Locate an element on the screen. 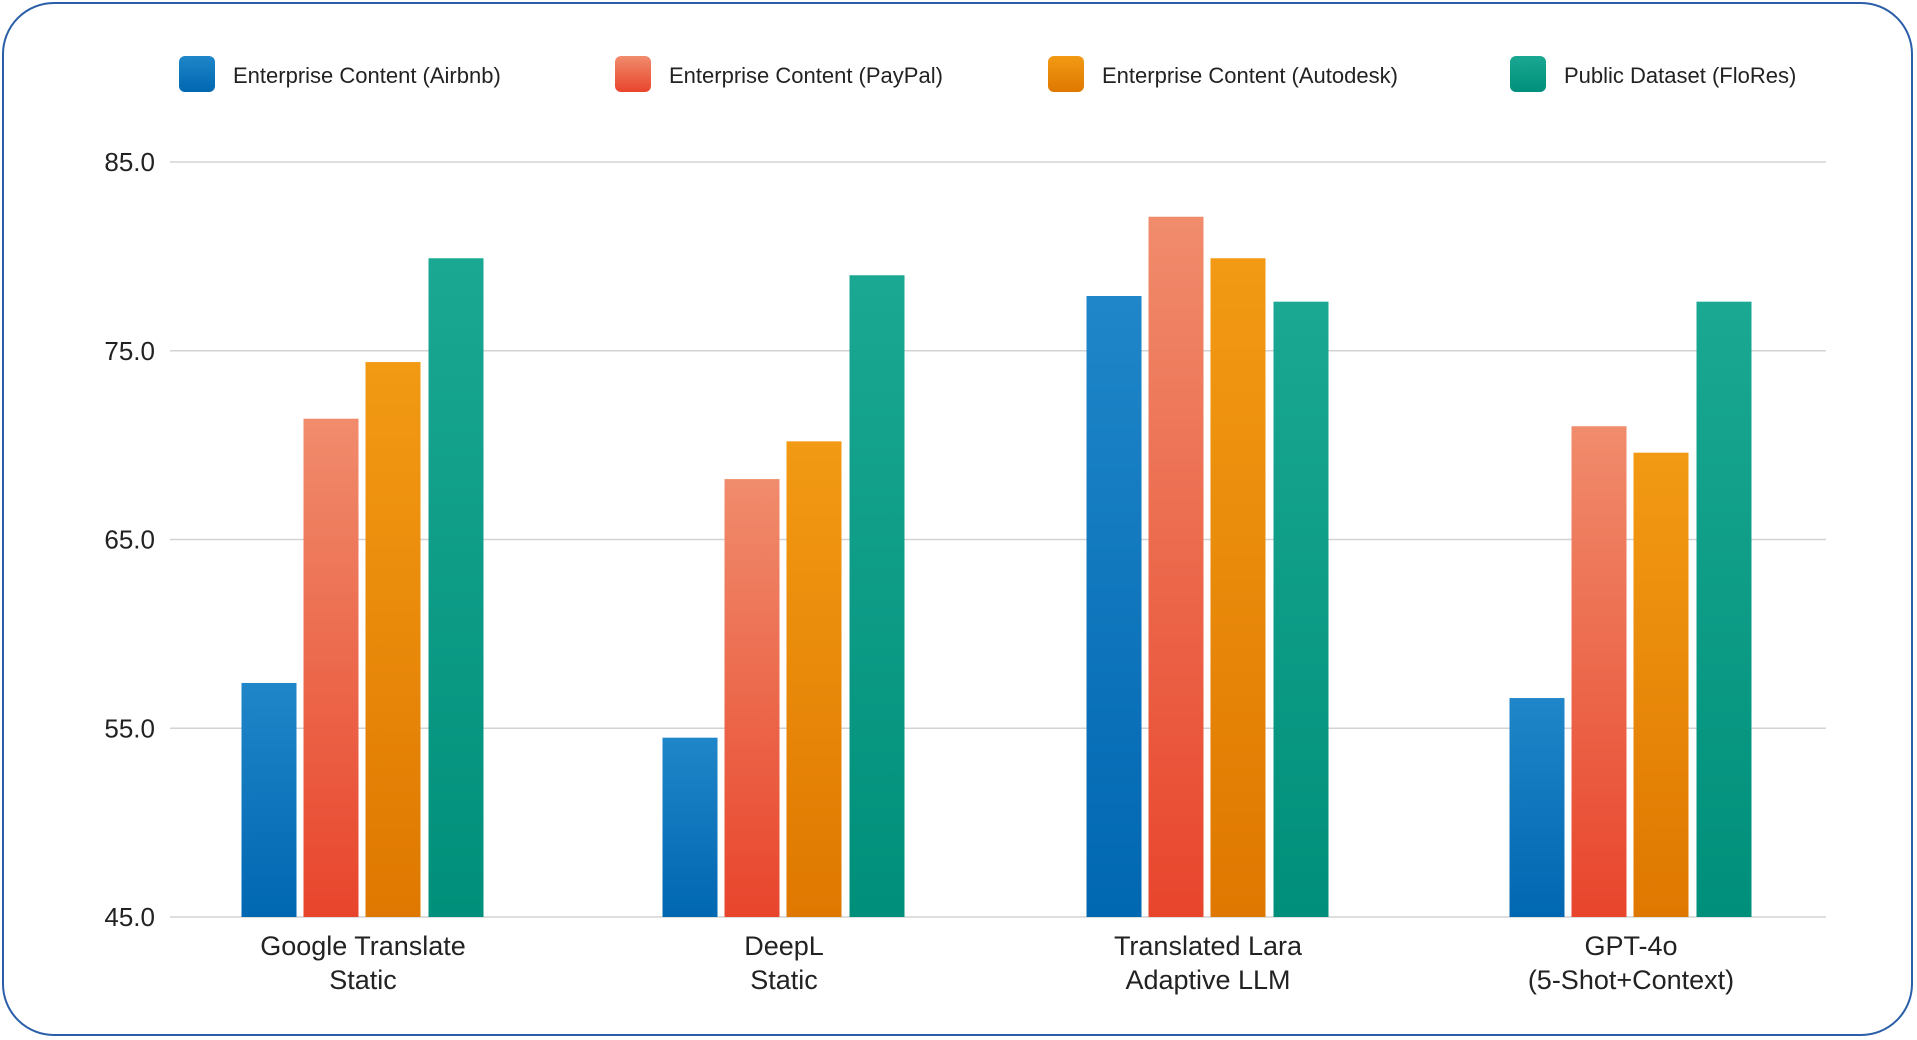 This screenshot has height=1040, width=1917. y-tick-label: 75.0 is located at coordinates (129, 351).